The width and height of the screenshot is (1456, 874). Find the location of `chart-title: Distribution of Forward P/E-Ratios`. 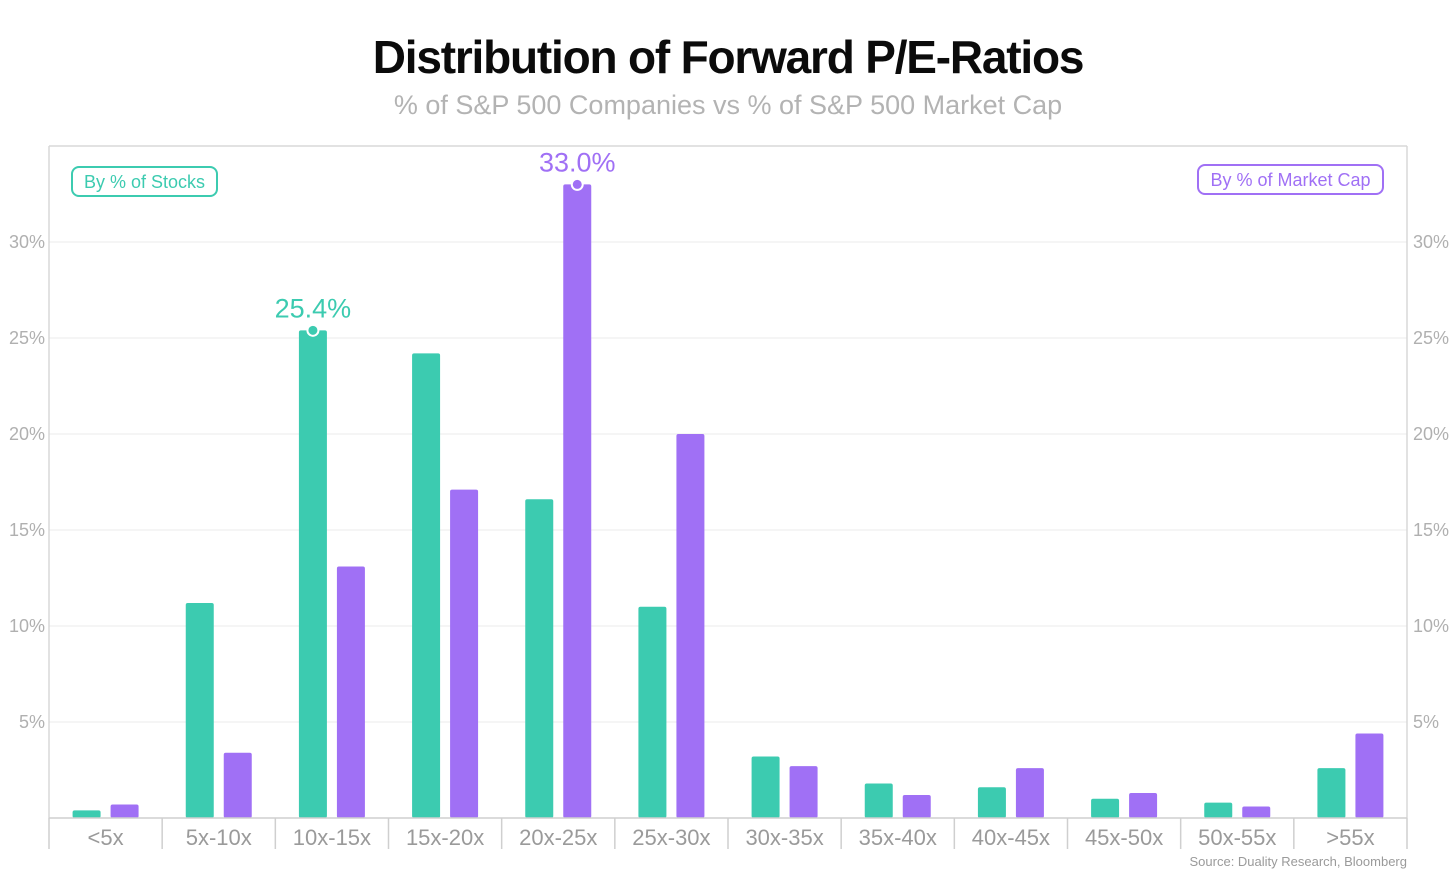

chart-title: Distribution of Forward P/E-Ratios is located at coordinates (728, 57).